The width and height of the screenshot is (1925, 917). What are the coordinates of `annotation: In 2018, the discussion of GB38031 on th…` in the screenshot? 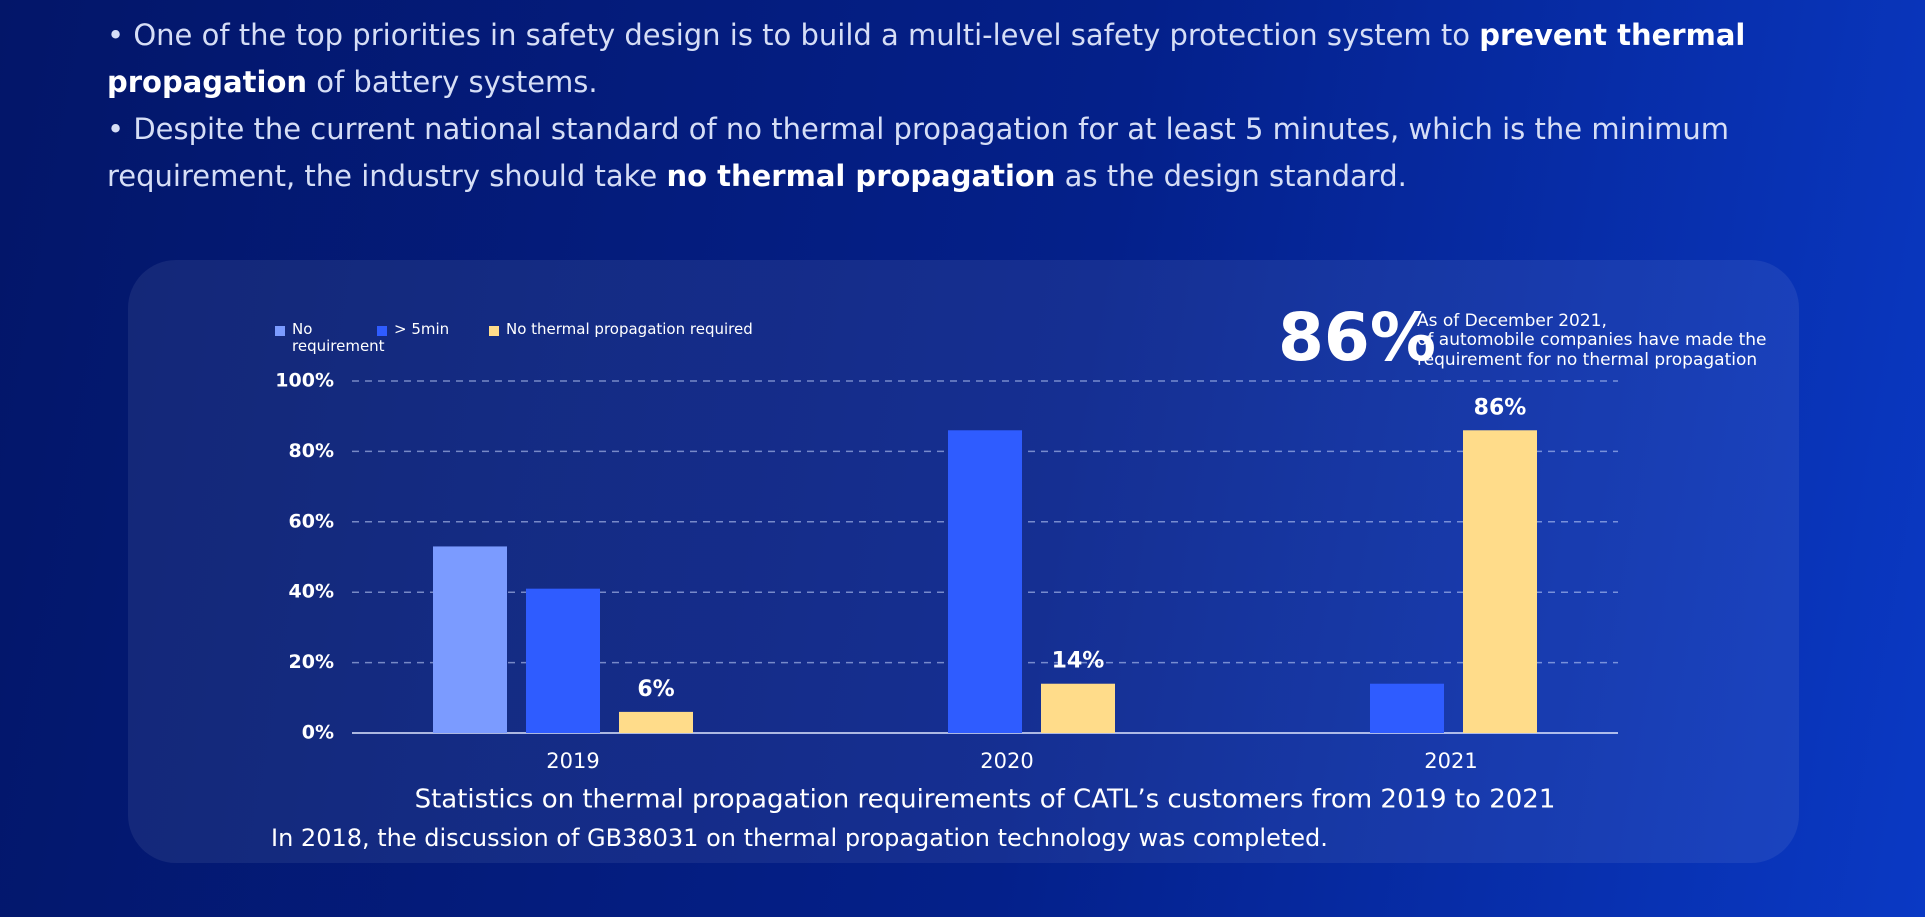 It's located at (799, 838).